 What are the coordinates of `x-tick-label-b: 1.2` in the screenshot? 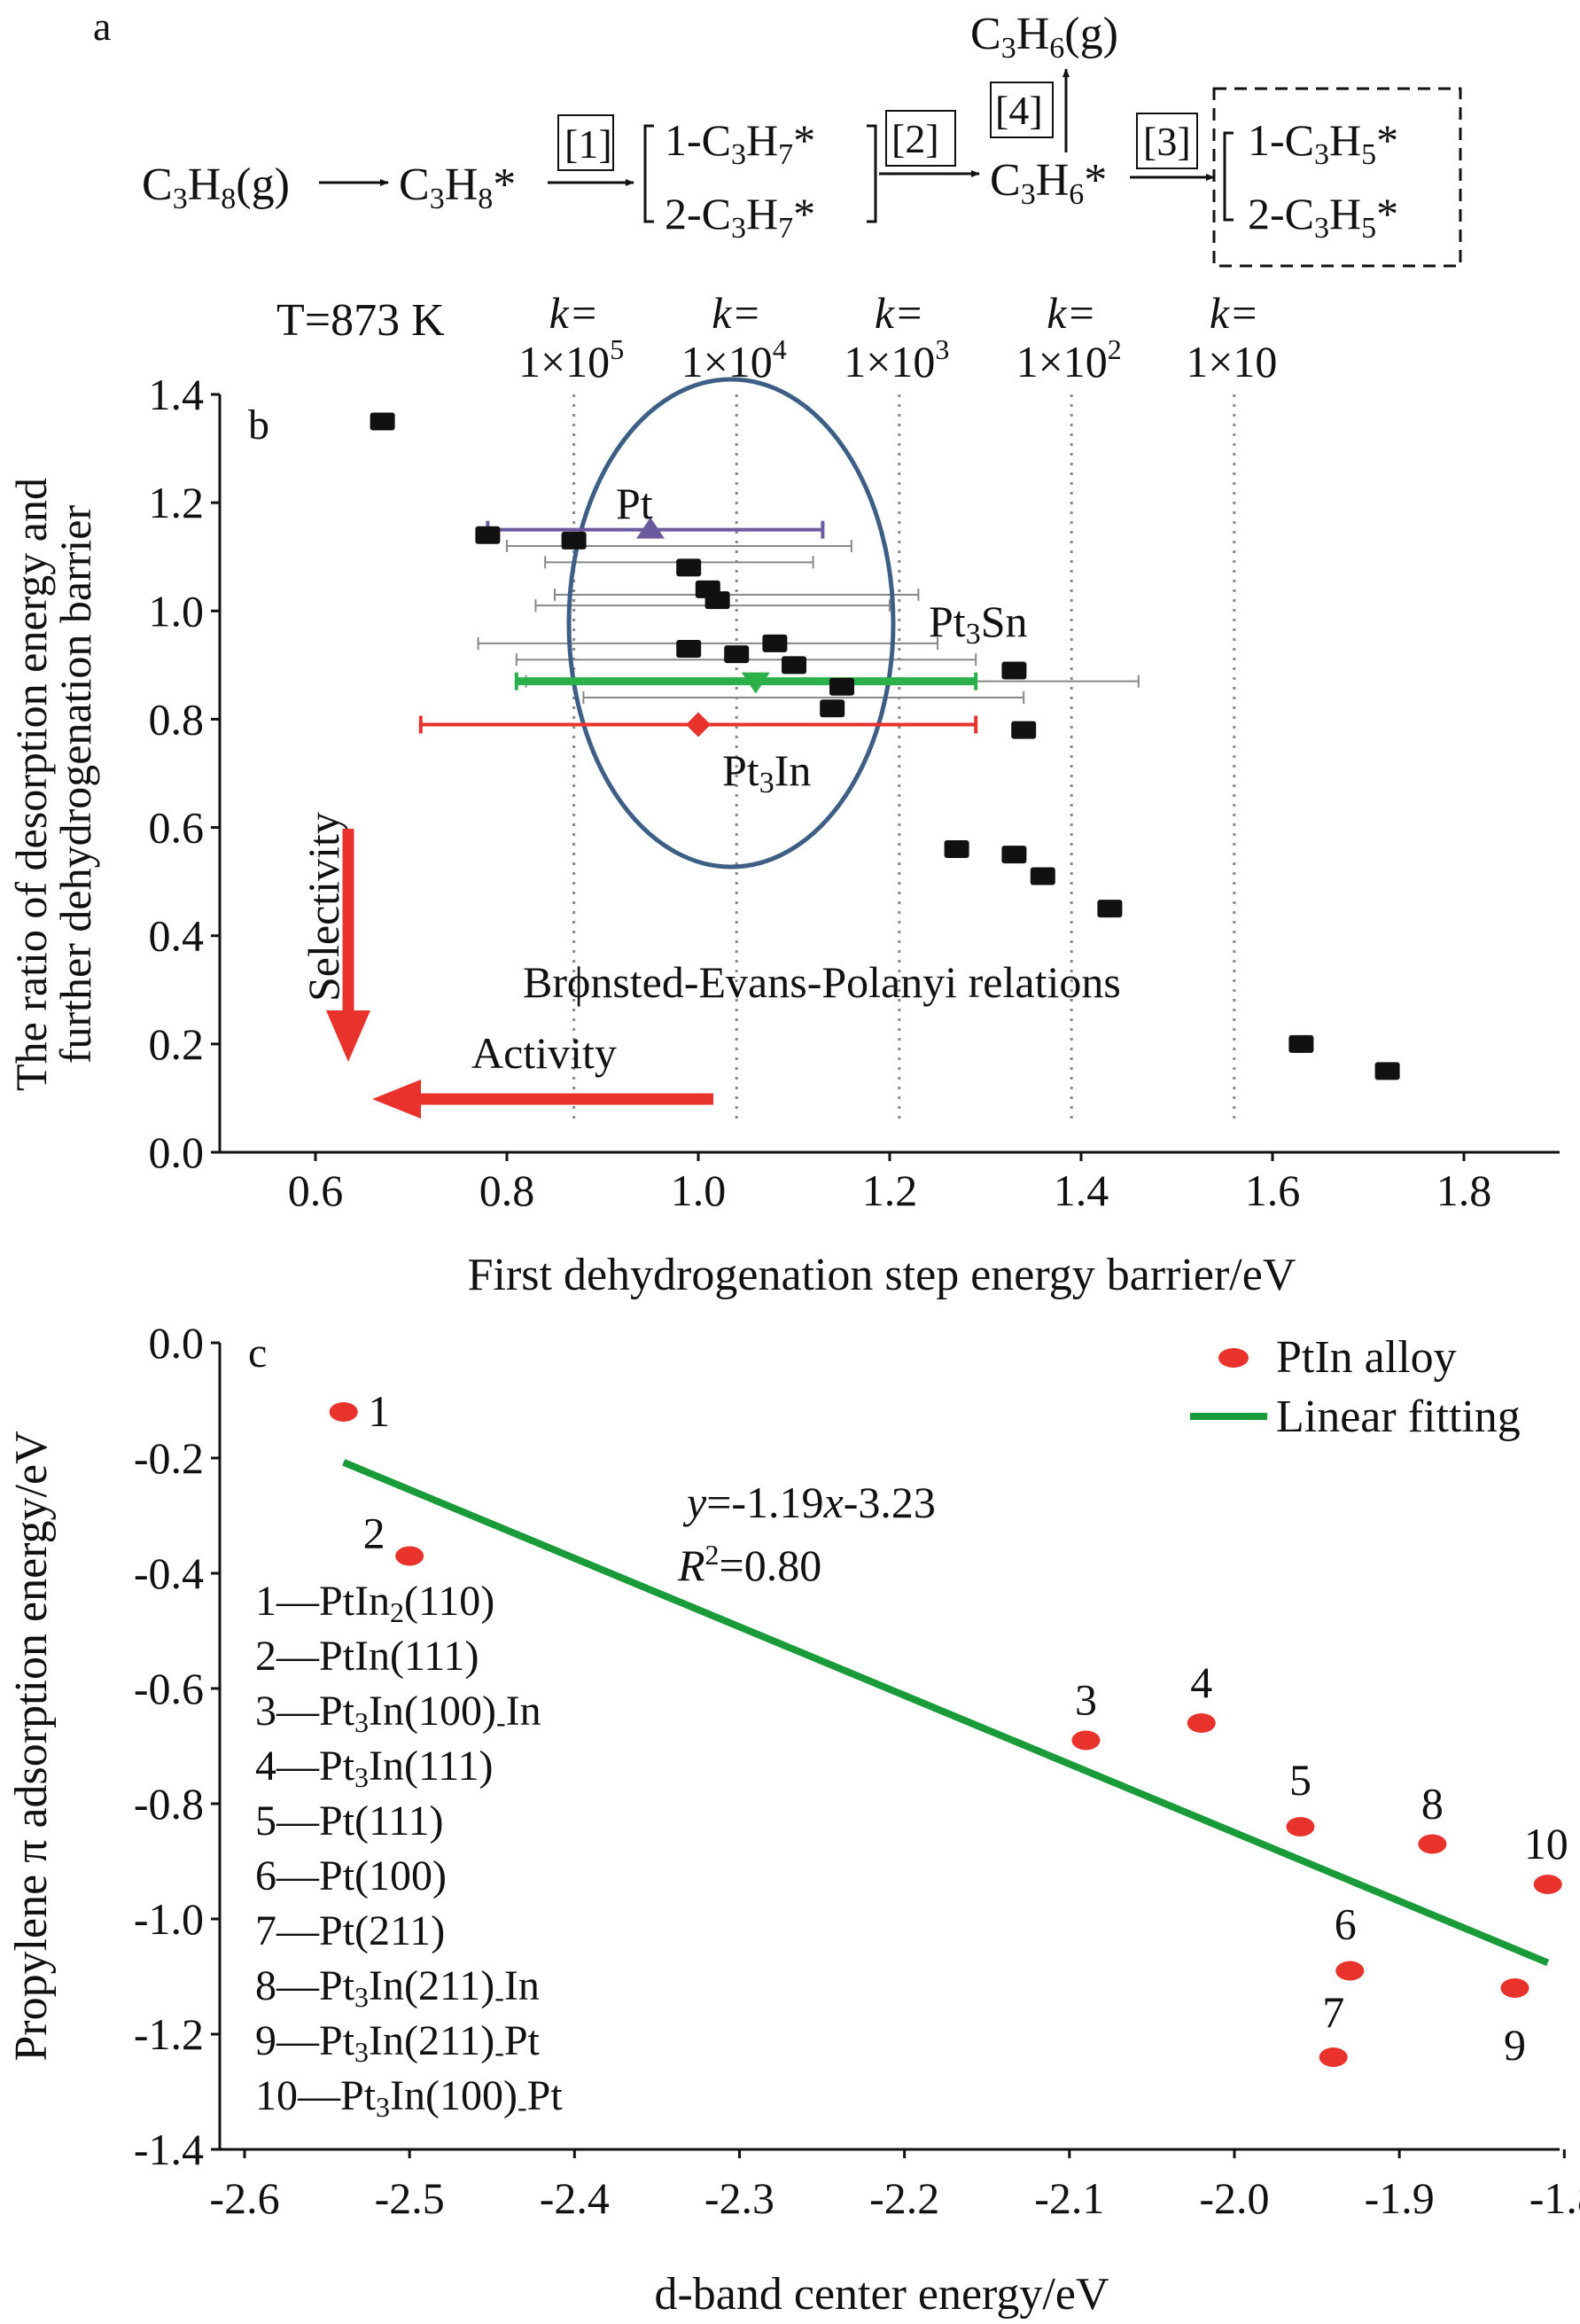 It's located at (890, 1191).